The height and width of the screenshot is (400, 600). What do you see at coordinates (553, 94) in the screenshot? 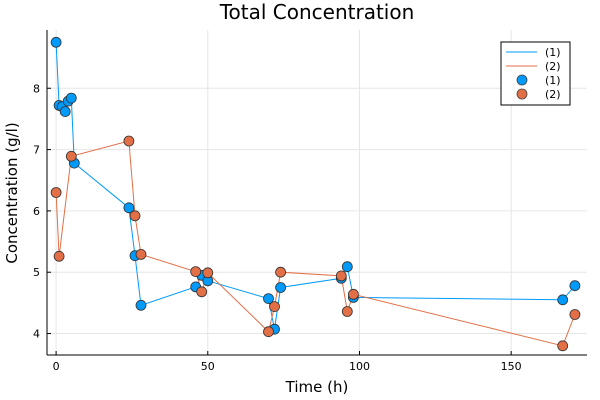
I see `legend-label-4: (2)` at bounding box center [553, 94].